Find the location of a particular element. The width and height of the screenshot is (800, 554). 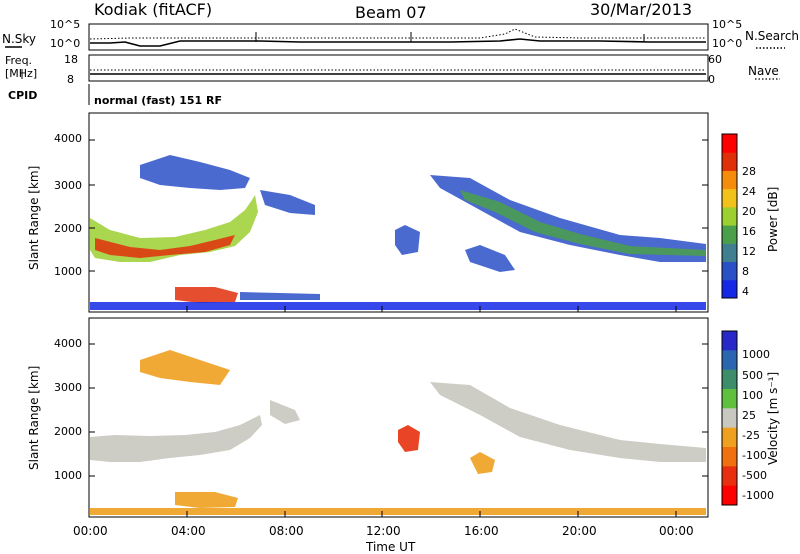

velocity-cb-500: 500 is located at coordinates (752, 375).